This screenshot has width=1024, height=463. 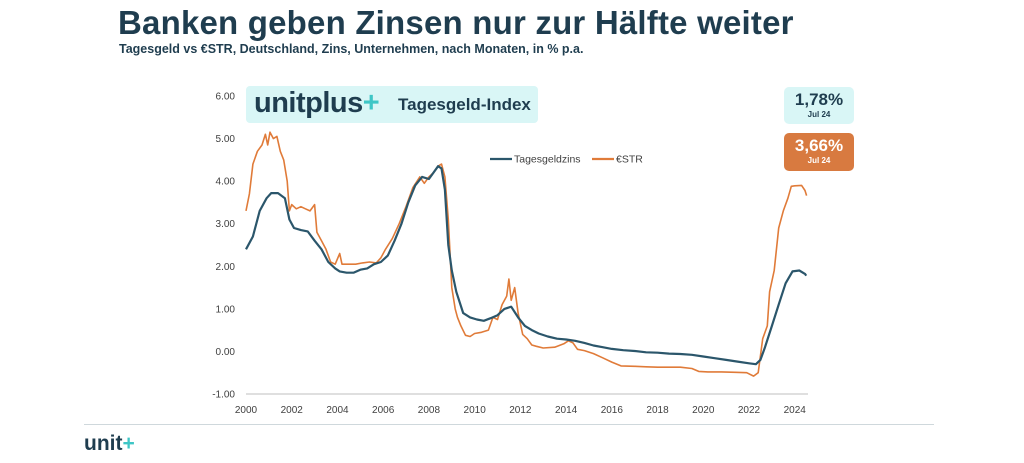 What do you see at coordinates (226, 97) in the screenshot?
I see `y-tick-label: 6.00` at bounding box center [226, 97].